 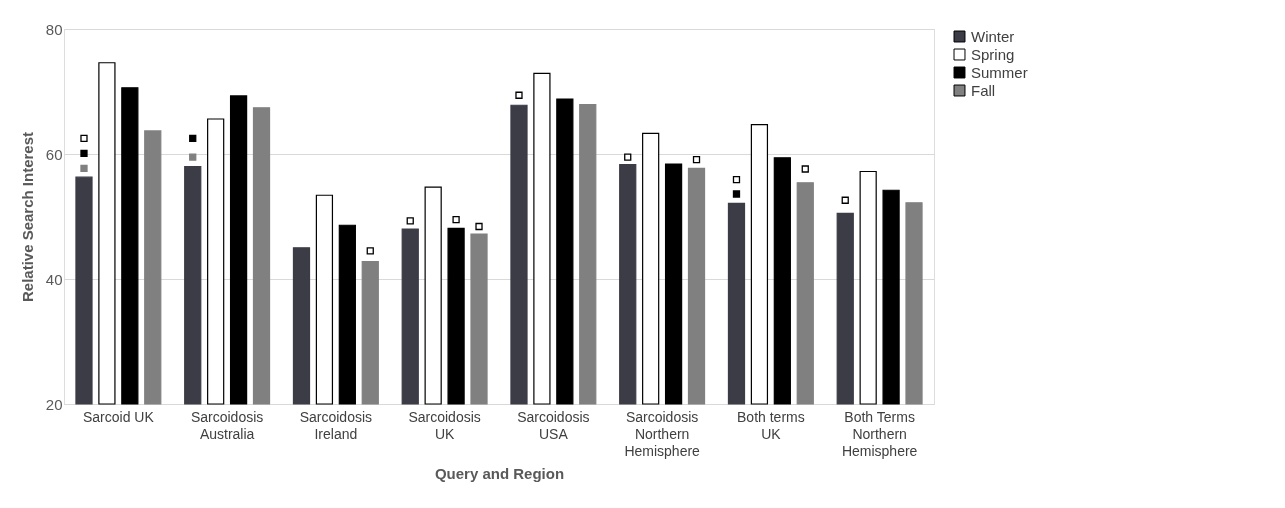 What do you see at coordinates (983, 90) in the screenshot?
I see `legend-label: Fall` at bounding box center [983, 90].